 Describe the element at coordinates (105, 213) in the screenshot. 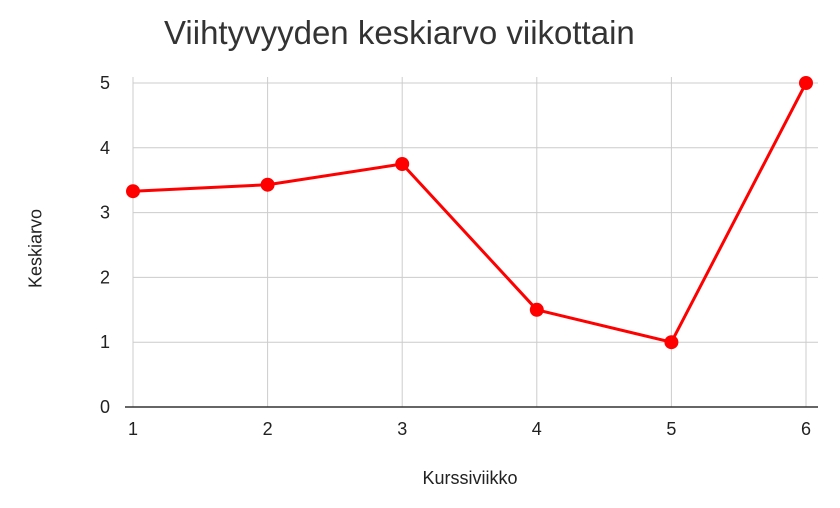

I see `y-tick-label: 3` at that location.